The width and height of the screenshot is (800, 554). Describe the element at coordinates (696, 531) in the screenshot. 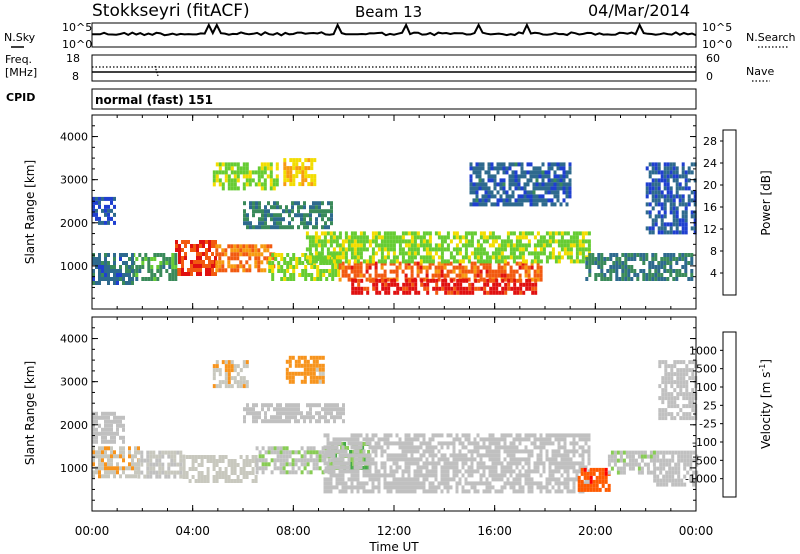

I see `x-tick-label: 00:00` at that location.